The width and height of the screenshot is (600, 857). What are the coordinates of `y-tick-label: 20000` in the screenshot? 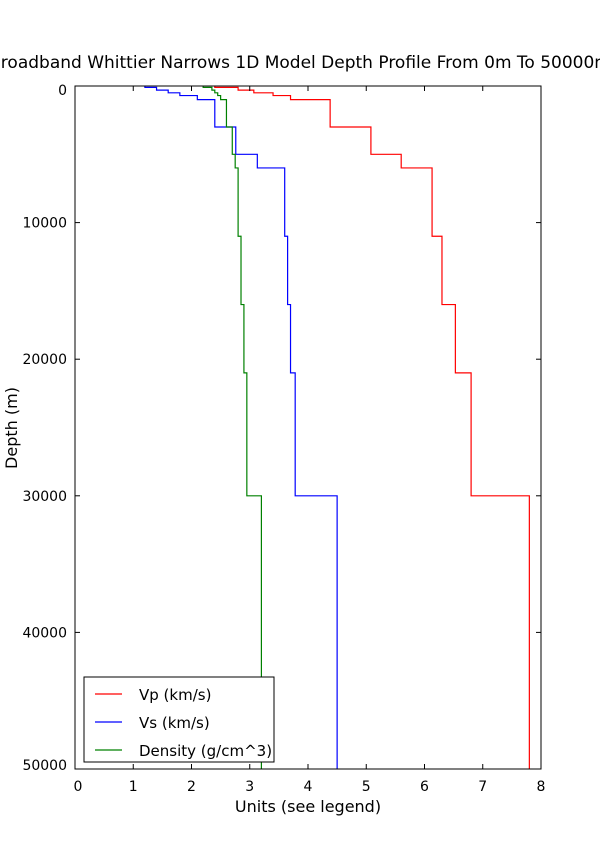 It's located at (44, 360).